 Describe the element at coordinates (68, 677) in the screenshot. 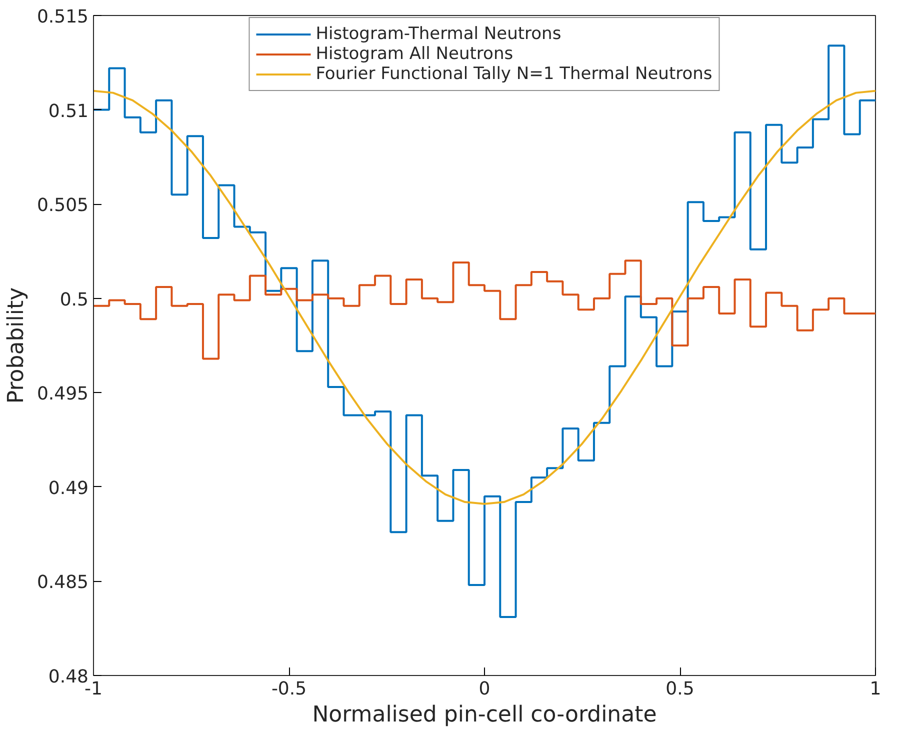

I see `y-tick-label: 0.48` at that location.